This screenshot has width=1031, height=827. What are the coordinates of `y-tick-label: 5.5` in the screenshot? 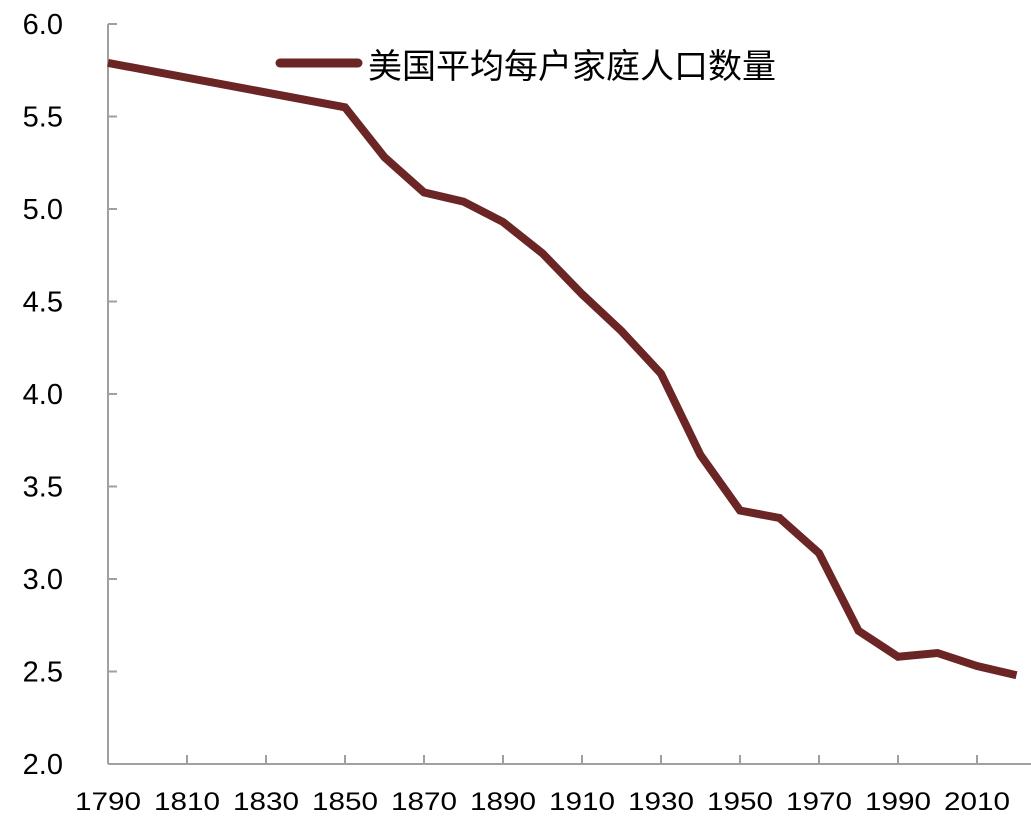 It's located at (43, 118).